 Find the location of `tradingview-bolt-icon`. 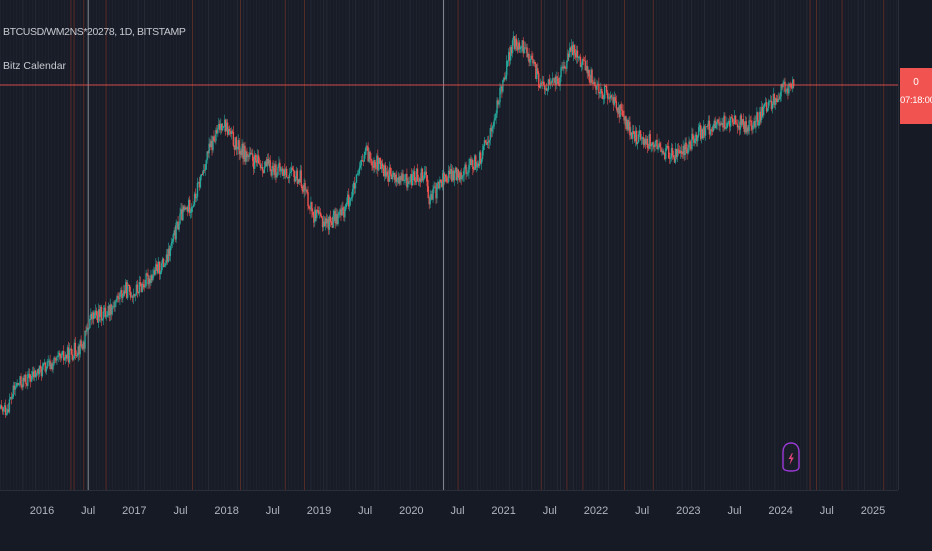

tradingview-bolt-icon is located at coordinates (791, 457).